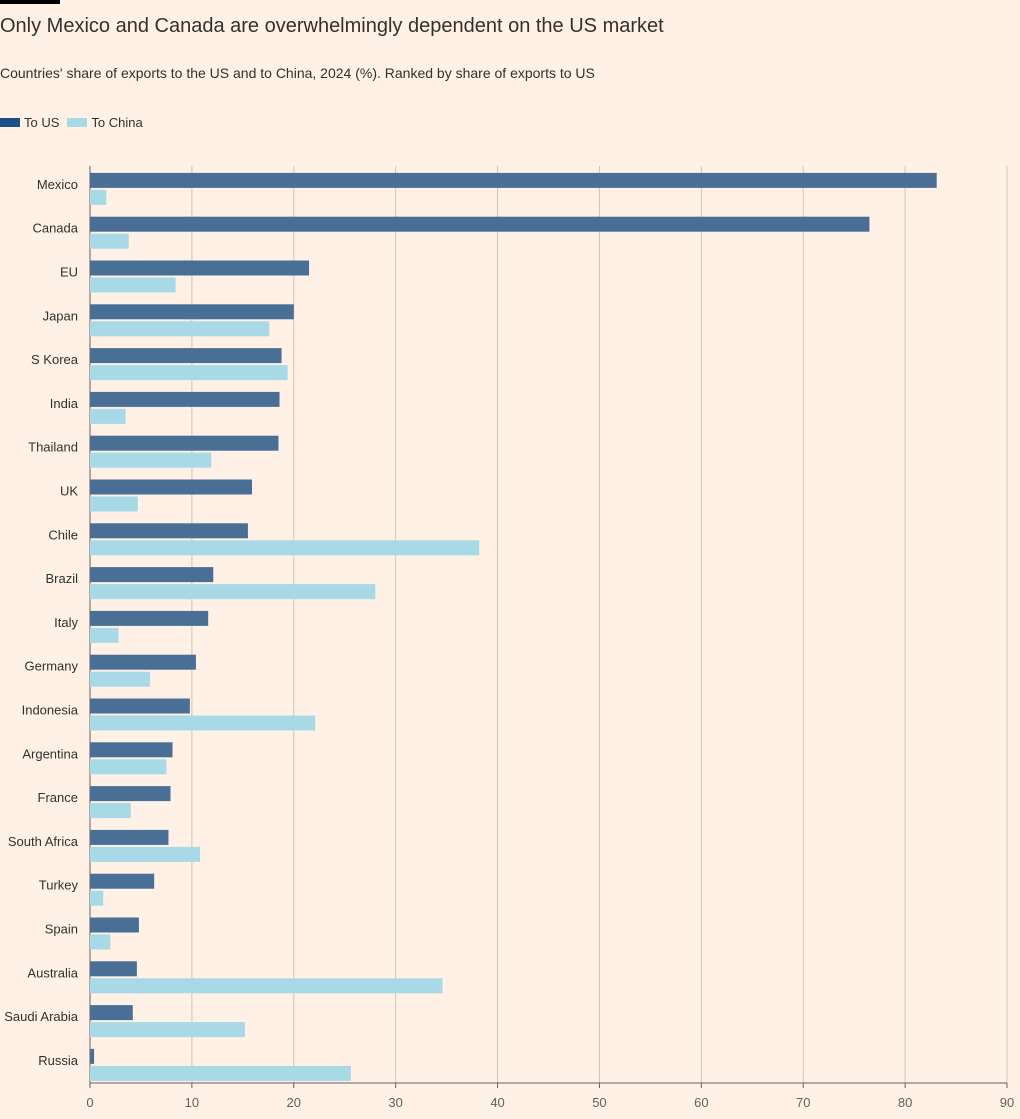 The width and height of the screenshot is (1020, 1119). Describe the element at coordinates (69, 272) in the screenshot. I see `category-label: EU` at that location.